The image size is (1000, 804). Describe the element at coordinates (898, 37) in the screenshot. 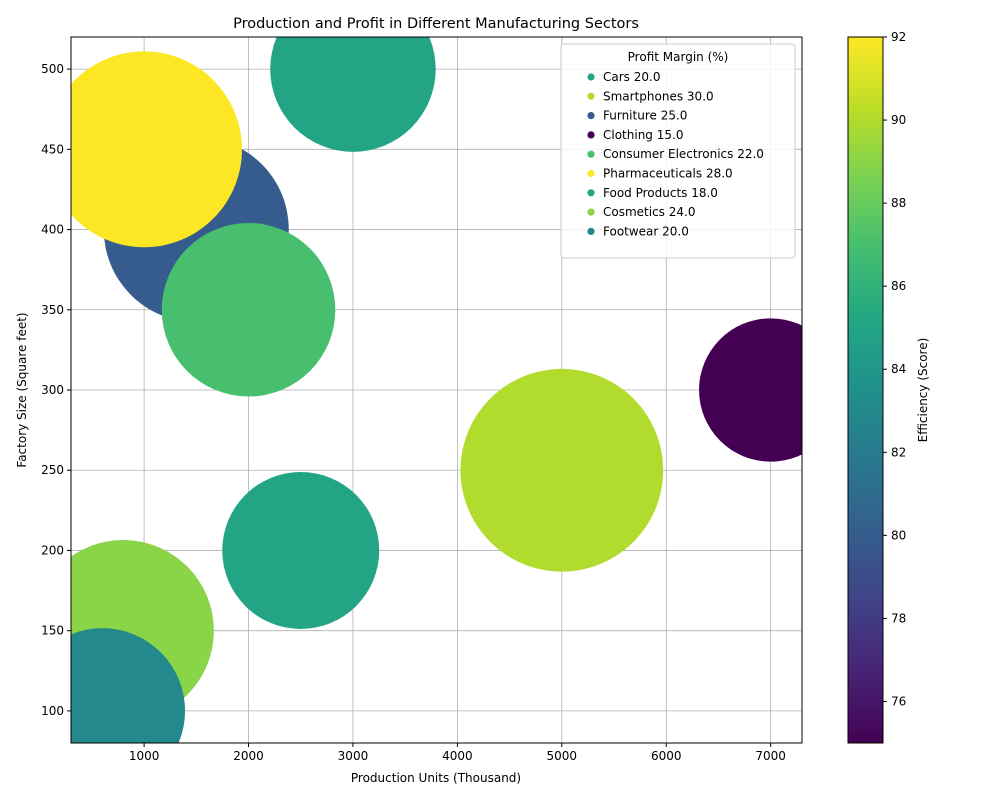

I see `colorbar-tick-label: 92` at that location.